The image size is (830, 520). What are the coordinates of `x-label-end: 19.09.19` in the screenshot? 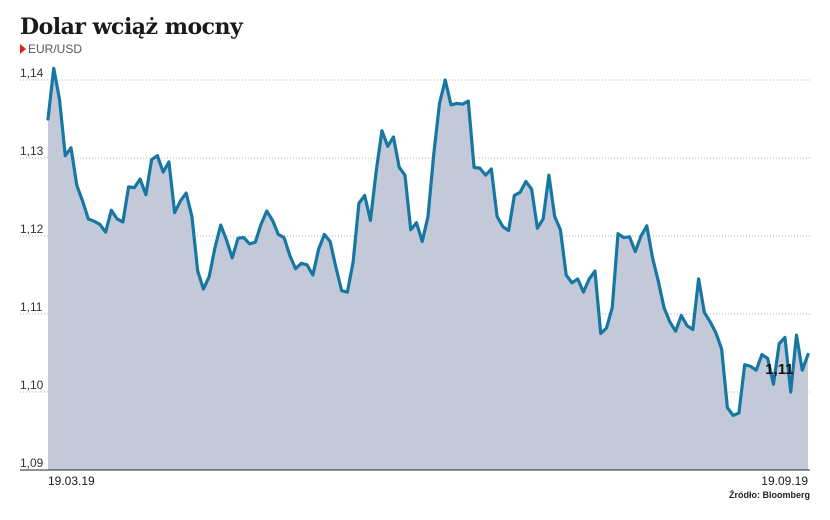 It's located at (784, 481).